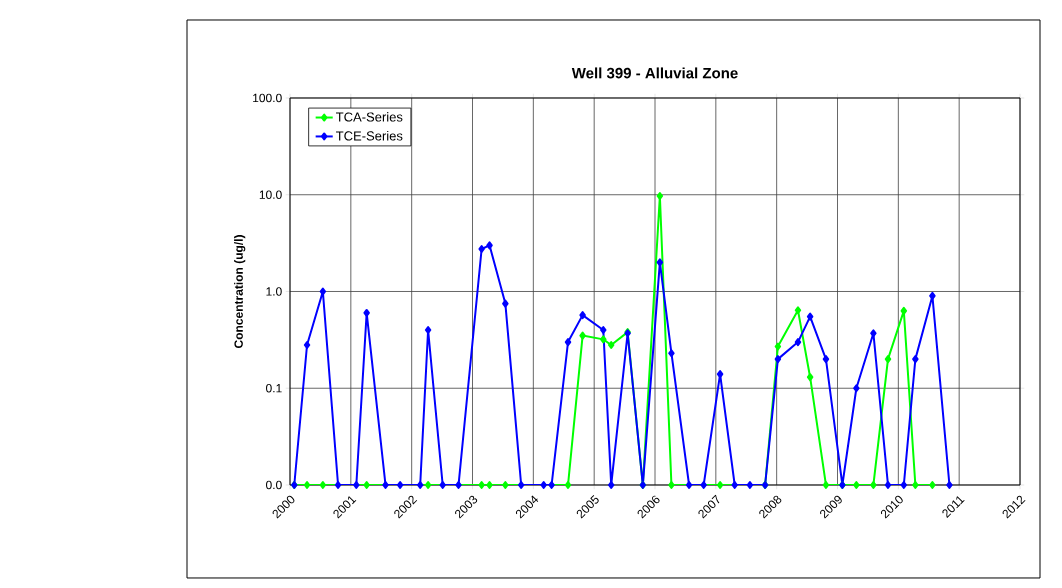 The image size is (1062, 588). What do you see at coordinates (274, 485) in the screenshot?
I see `y-tick-label: 0.0` at bounding box center [274, 485].